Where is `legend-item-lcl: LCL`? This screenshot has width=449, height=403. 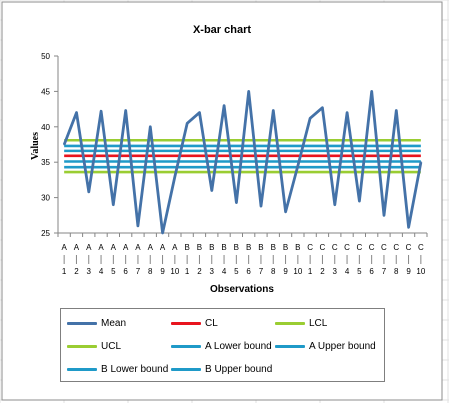
legend-item-lcl: LCL is located at coordinates (301, 323).